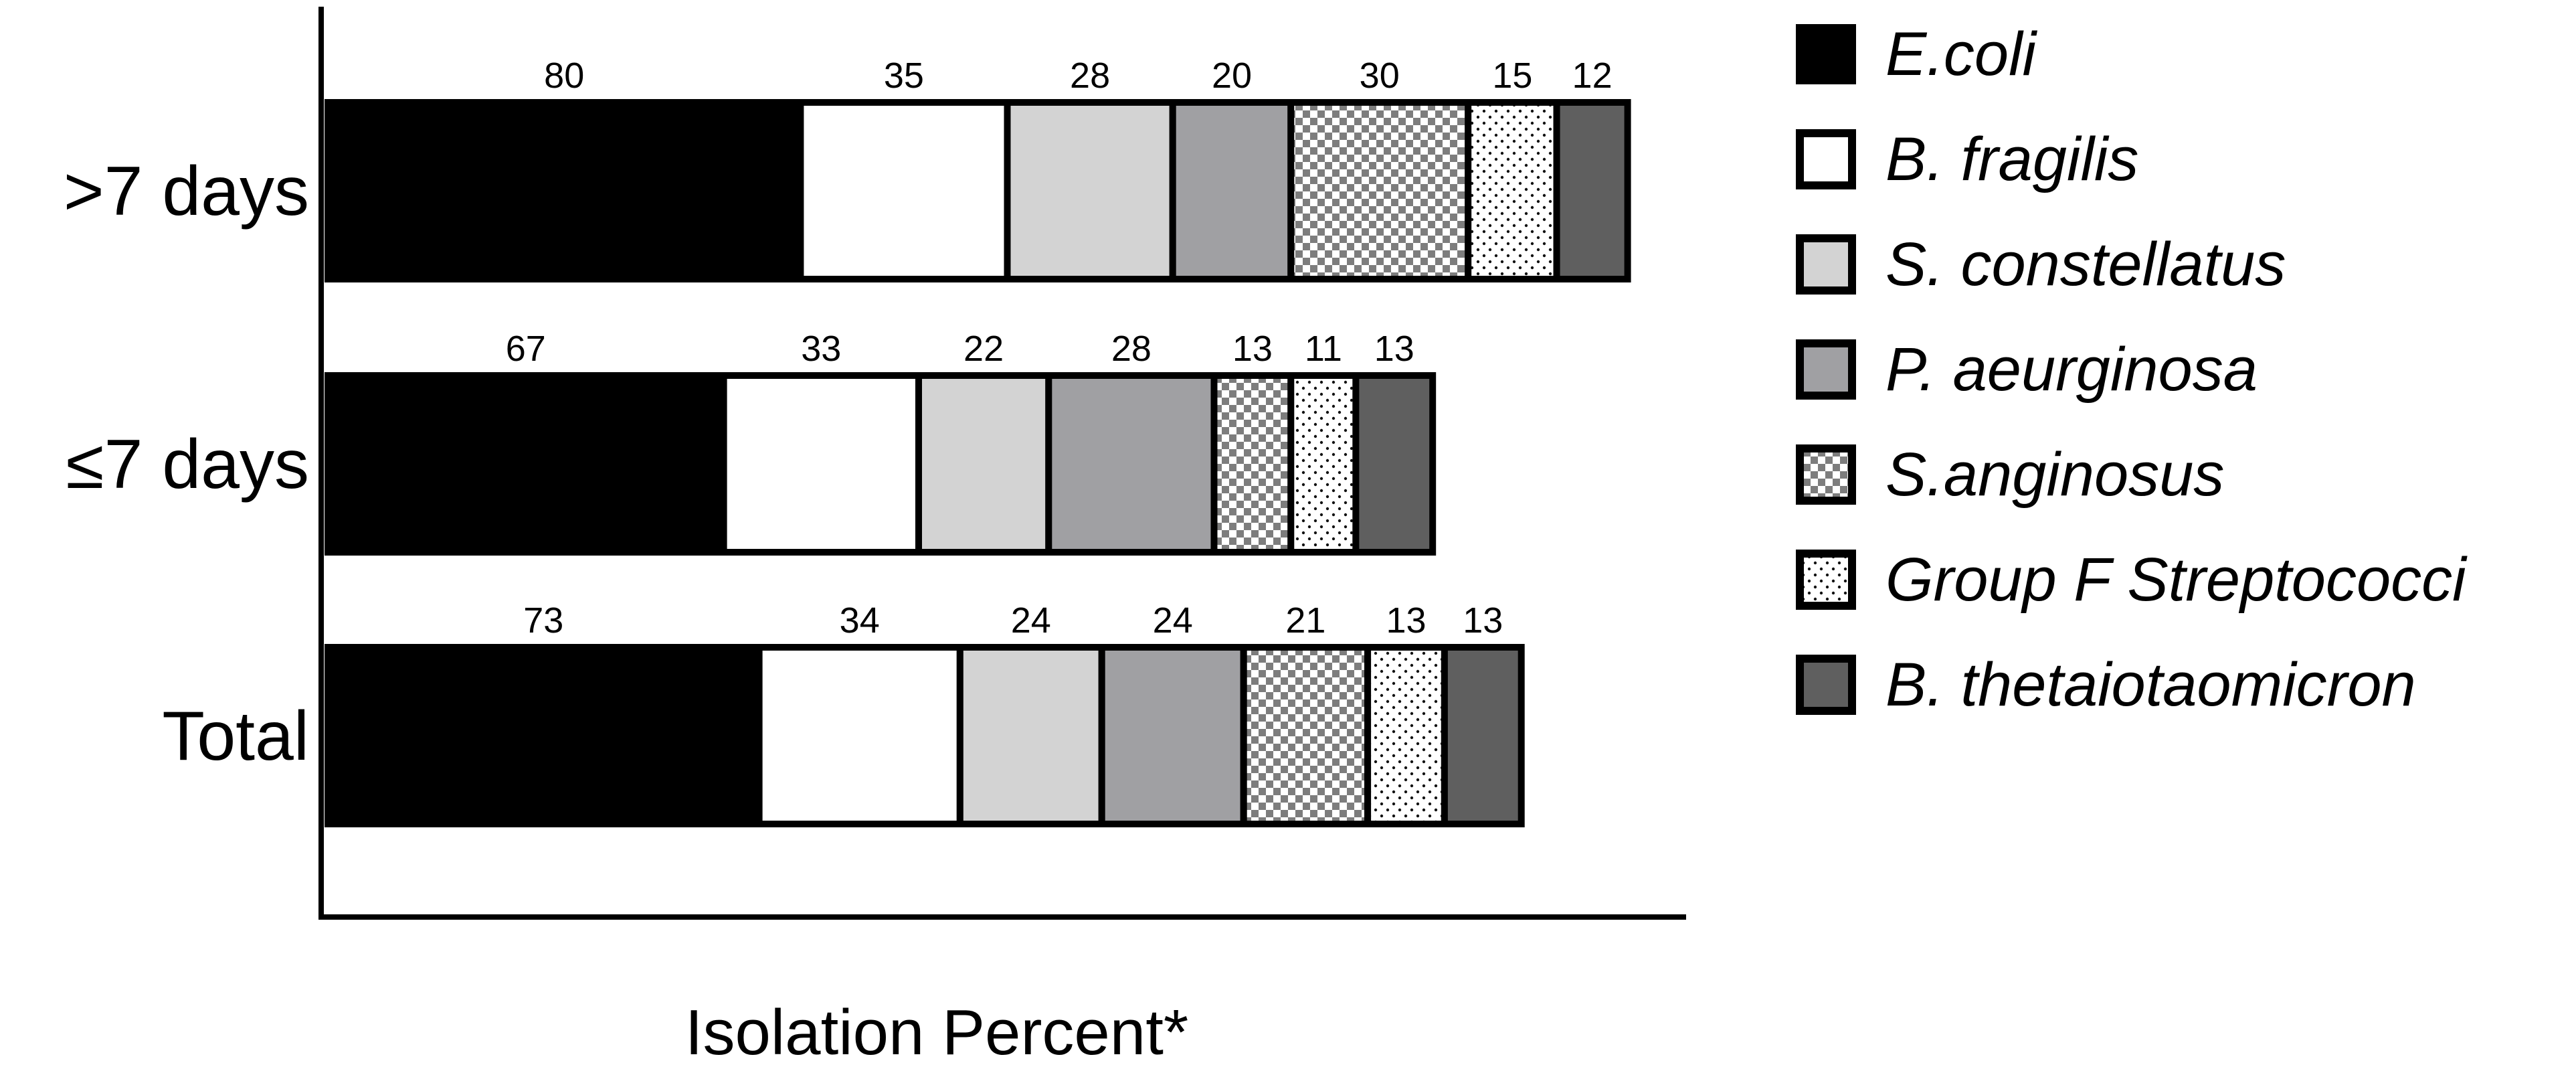  Describe the element at coordinates (821, 349) in the screenshot. I see `data-label-b-fragilis-le-7-days: 33` at that location.